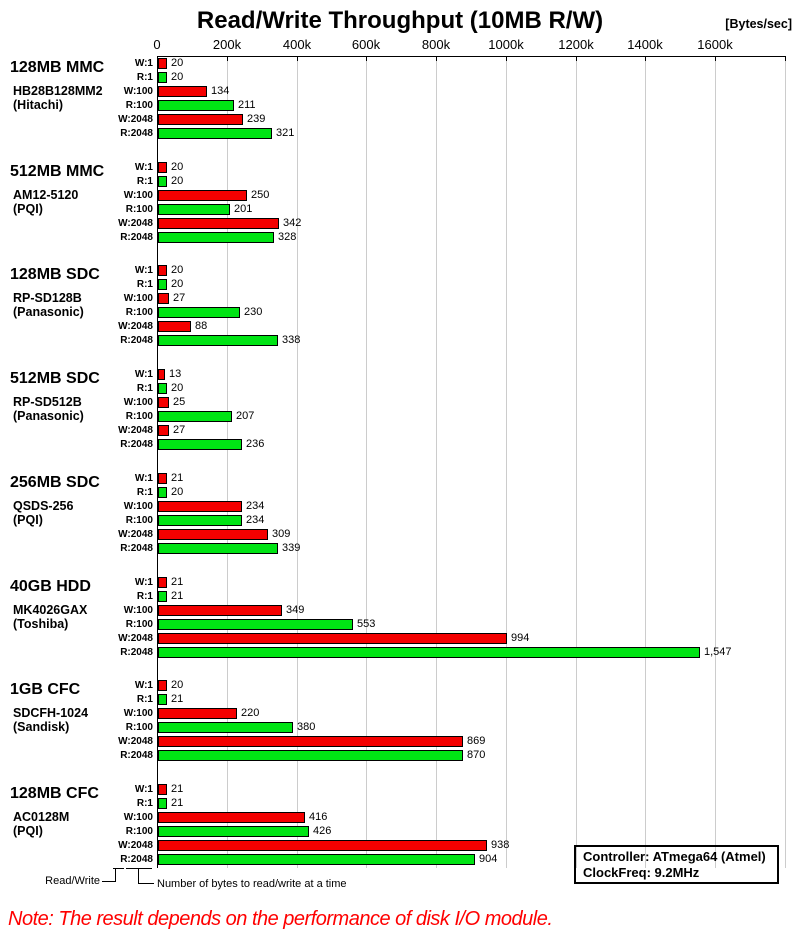  What do you see at coordinates (146, 876) in the screenshot?
I see `bytes-bracket-line` at bounding box center [146, 876].